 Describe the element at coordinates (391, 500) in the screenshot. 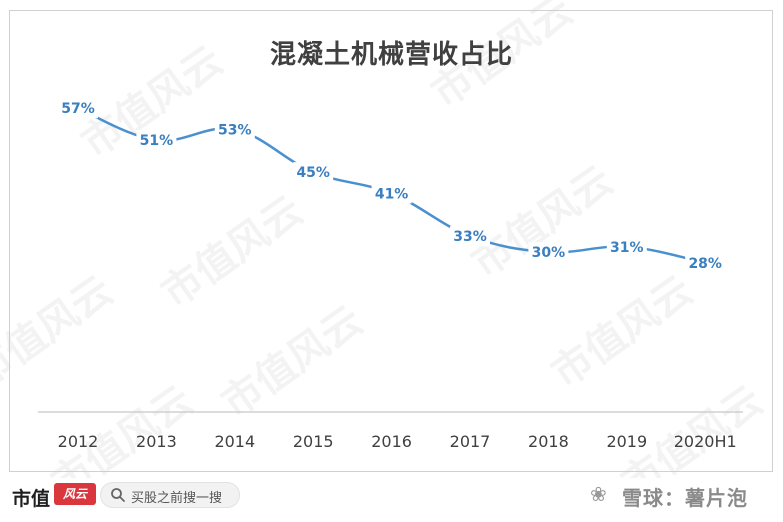

I see `footer-bar: 市值 风云 买股之前搜一搜 ❀ 雪球：薯片泡` at that location.